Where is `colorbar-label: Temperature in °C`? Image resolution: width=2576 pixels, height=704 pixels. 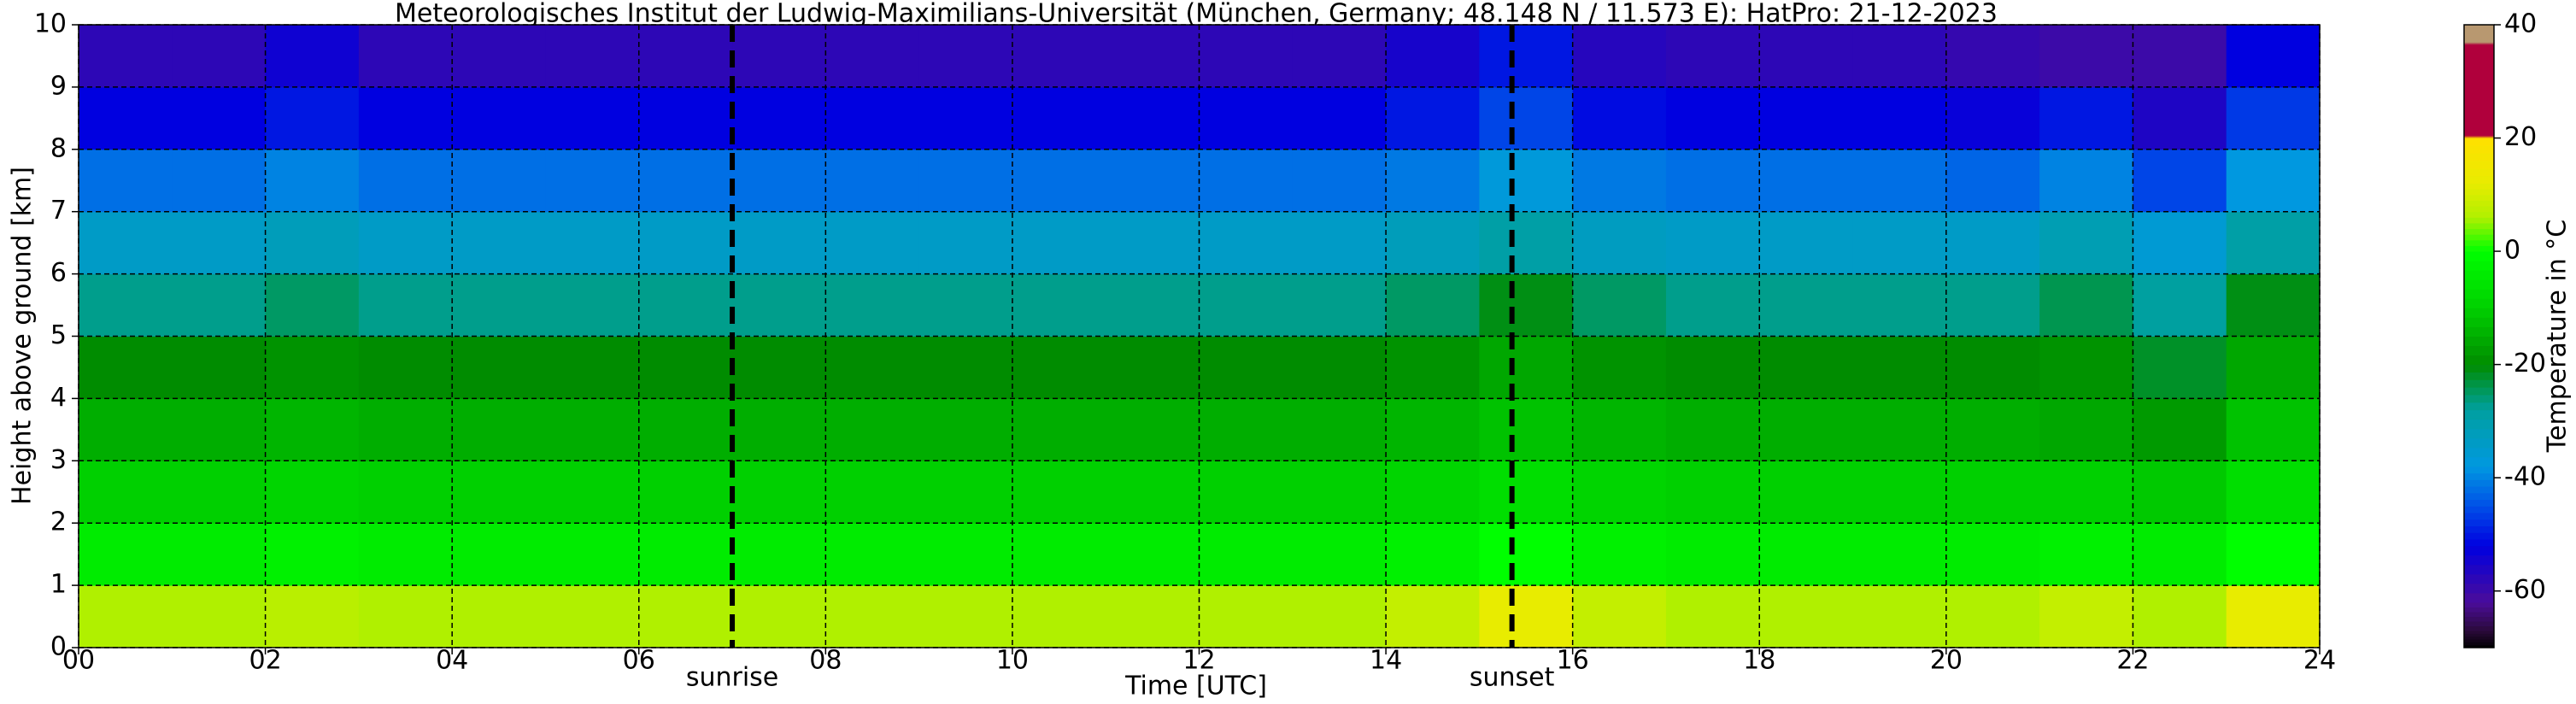
colorbar-label: Temperature in °C is located at coordinates (2558, 336).